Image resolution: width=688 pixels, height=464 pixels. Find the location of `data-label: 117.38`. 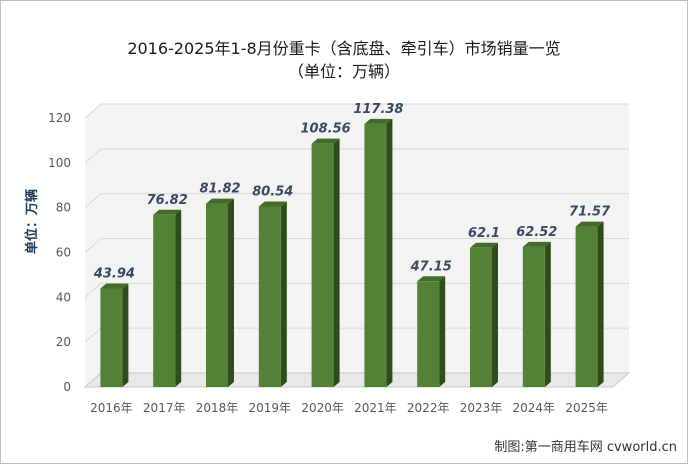

data-label: 117.38 is located at coordinates (378, 109).